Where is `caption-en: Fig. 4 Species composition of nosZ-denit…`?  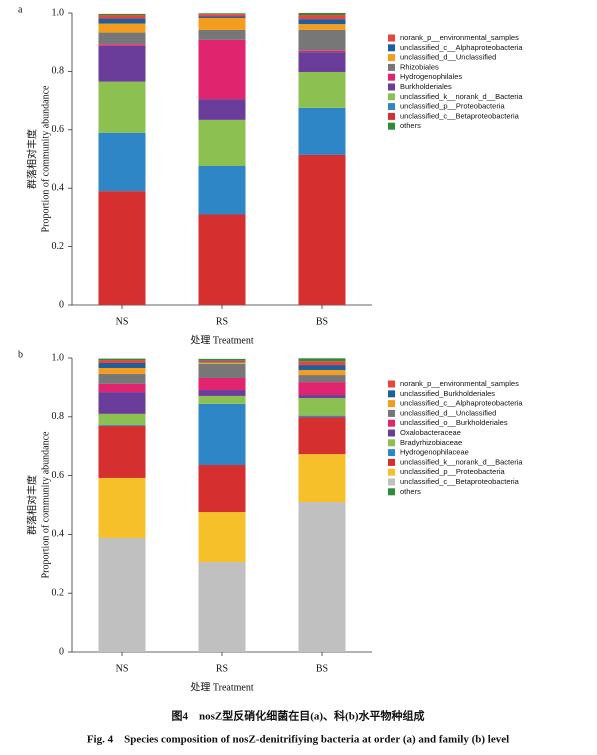
caption-en: Fig. 4 Species composition of nosZ-denit… is located at coordinates (298, 740).